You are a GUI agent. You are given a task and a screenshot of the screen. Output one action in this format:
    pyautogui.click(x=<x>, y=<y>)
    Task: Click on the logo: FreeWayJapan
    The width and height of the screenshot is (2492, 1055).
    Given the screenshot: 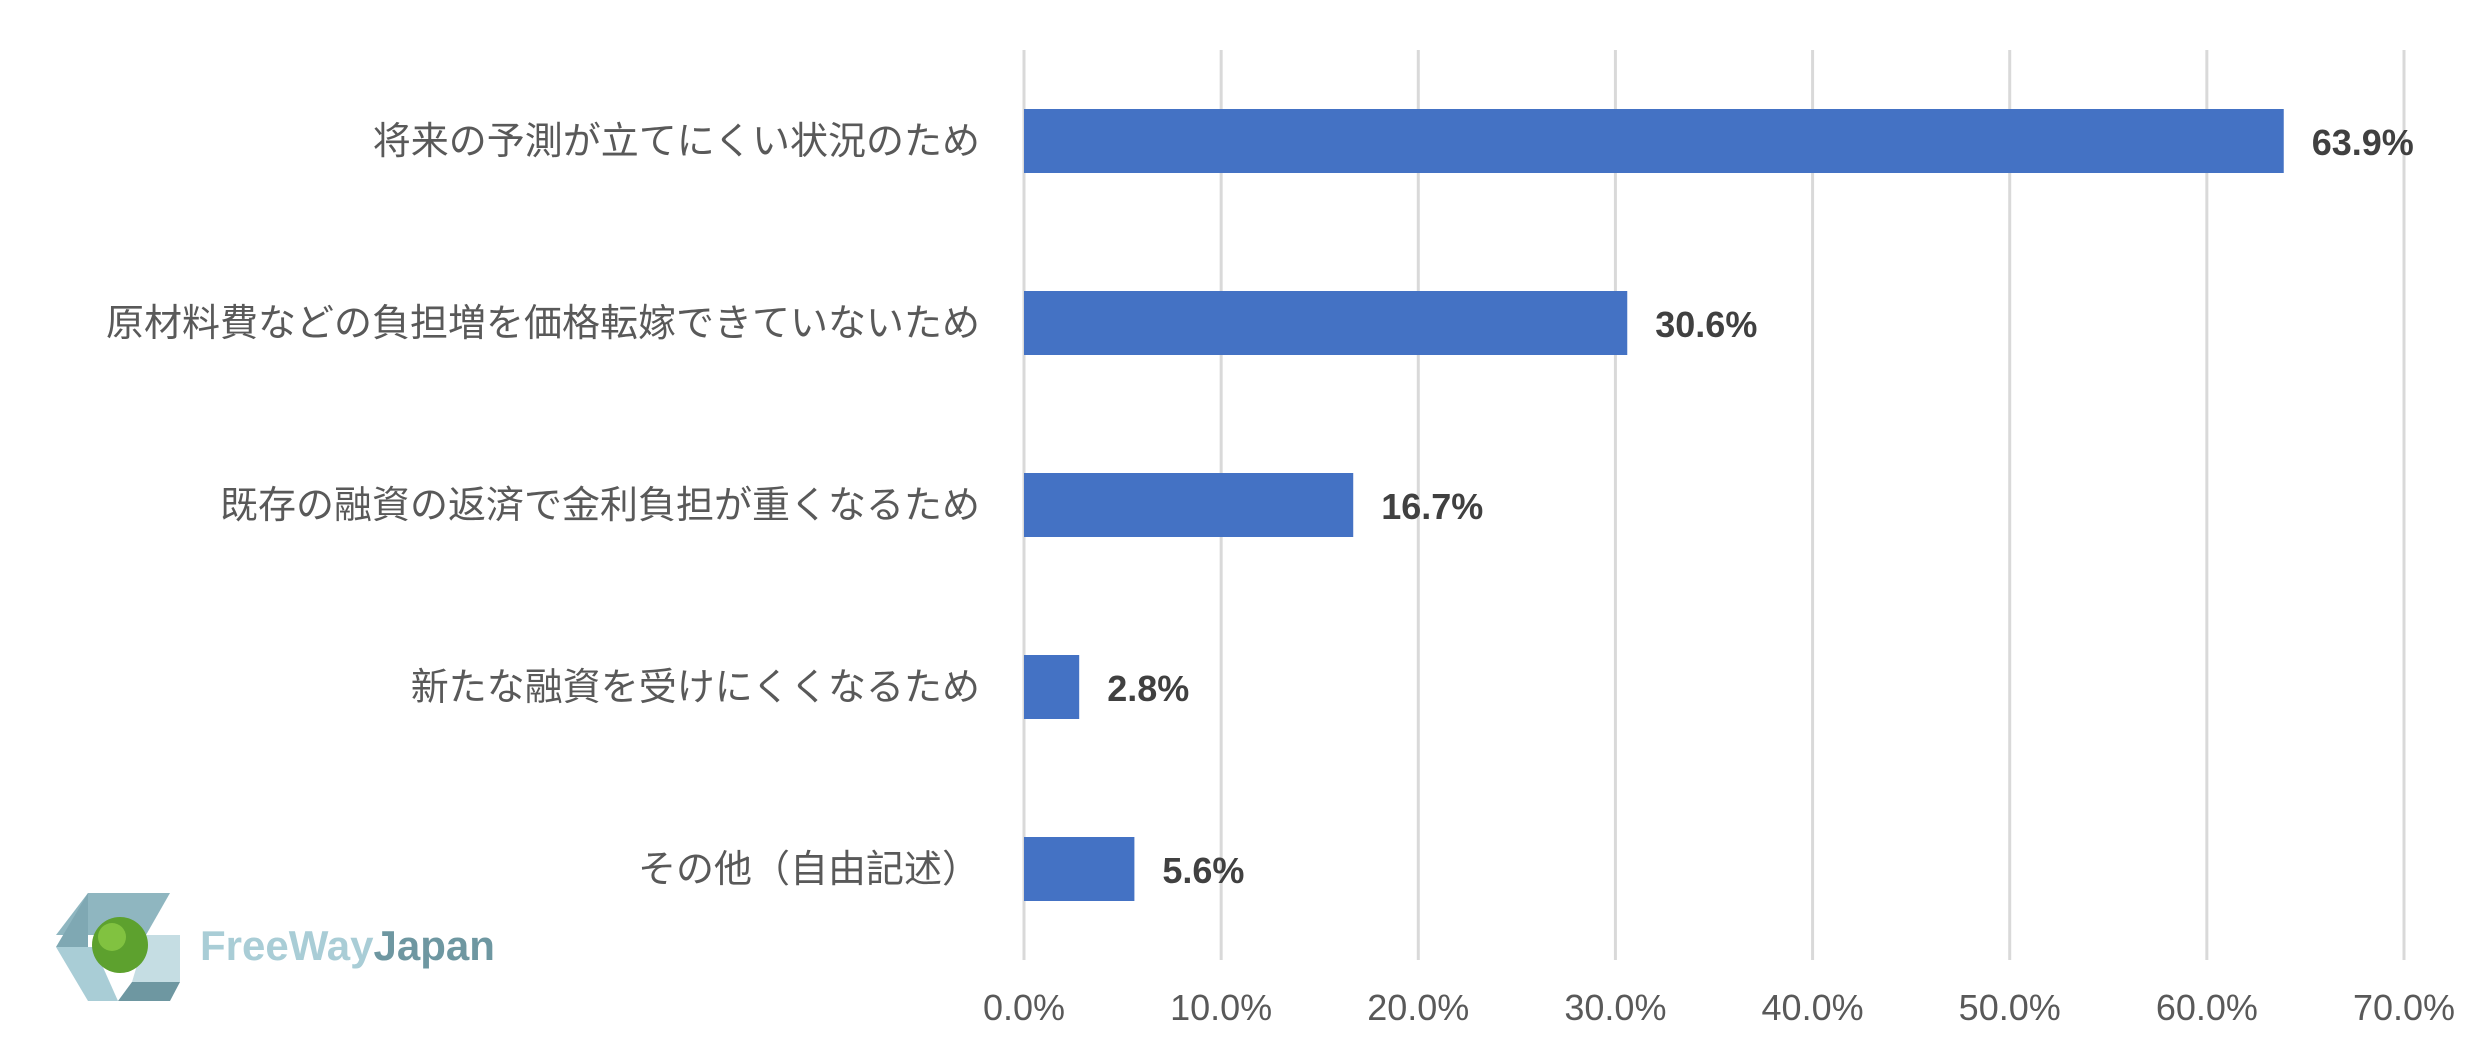 What is the action you would take?
    pyautogui.click(x=275, y=947)
    